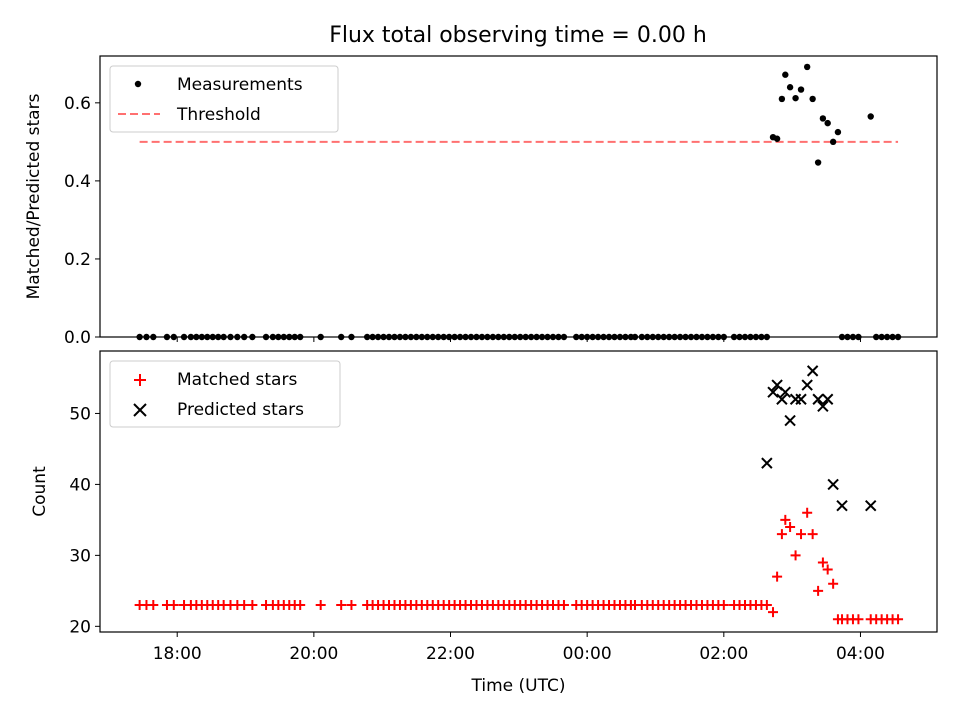 The image size is (960, 720). I want to click on bottom-ytick-label: 20, so click(80, 627).